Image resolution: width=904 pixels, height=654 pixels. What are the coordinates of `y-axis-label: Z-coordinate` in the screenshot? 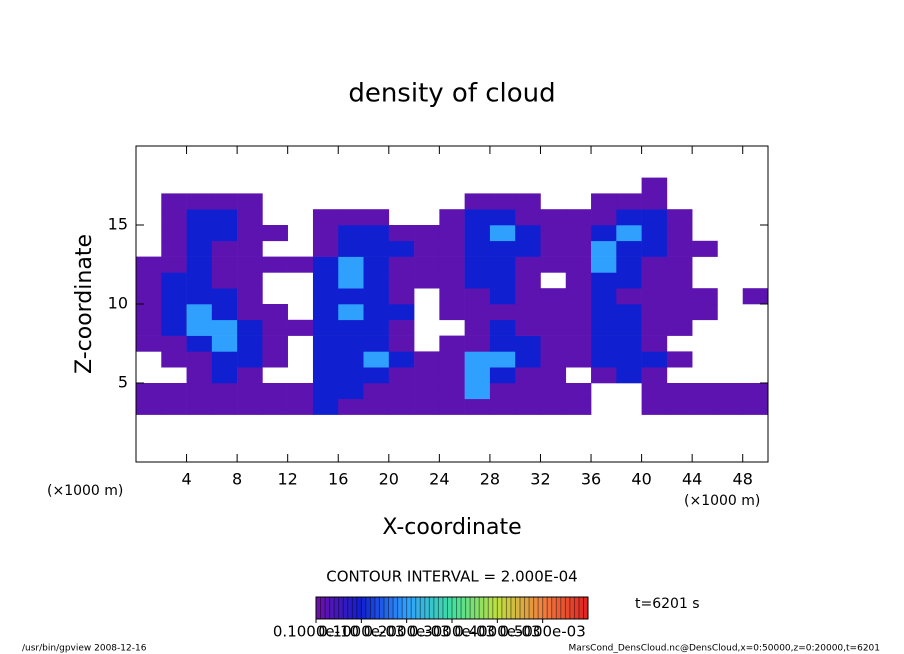 It's located at (84, 304).